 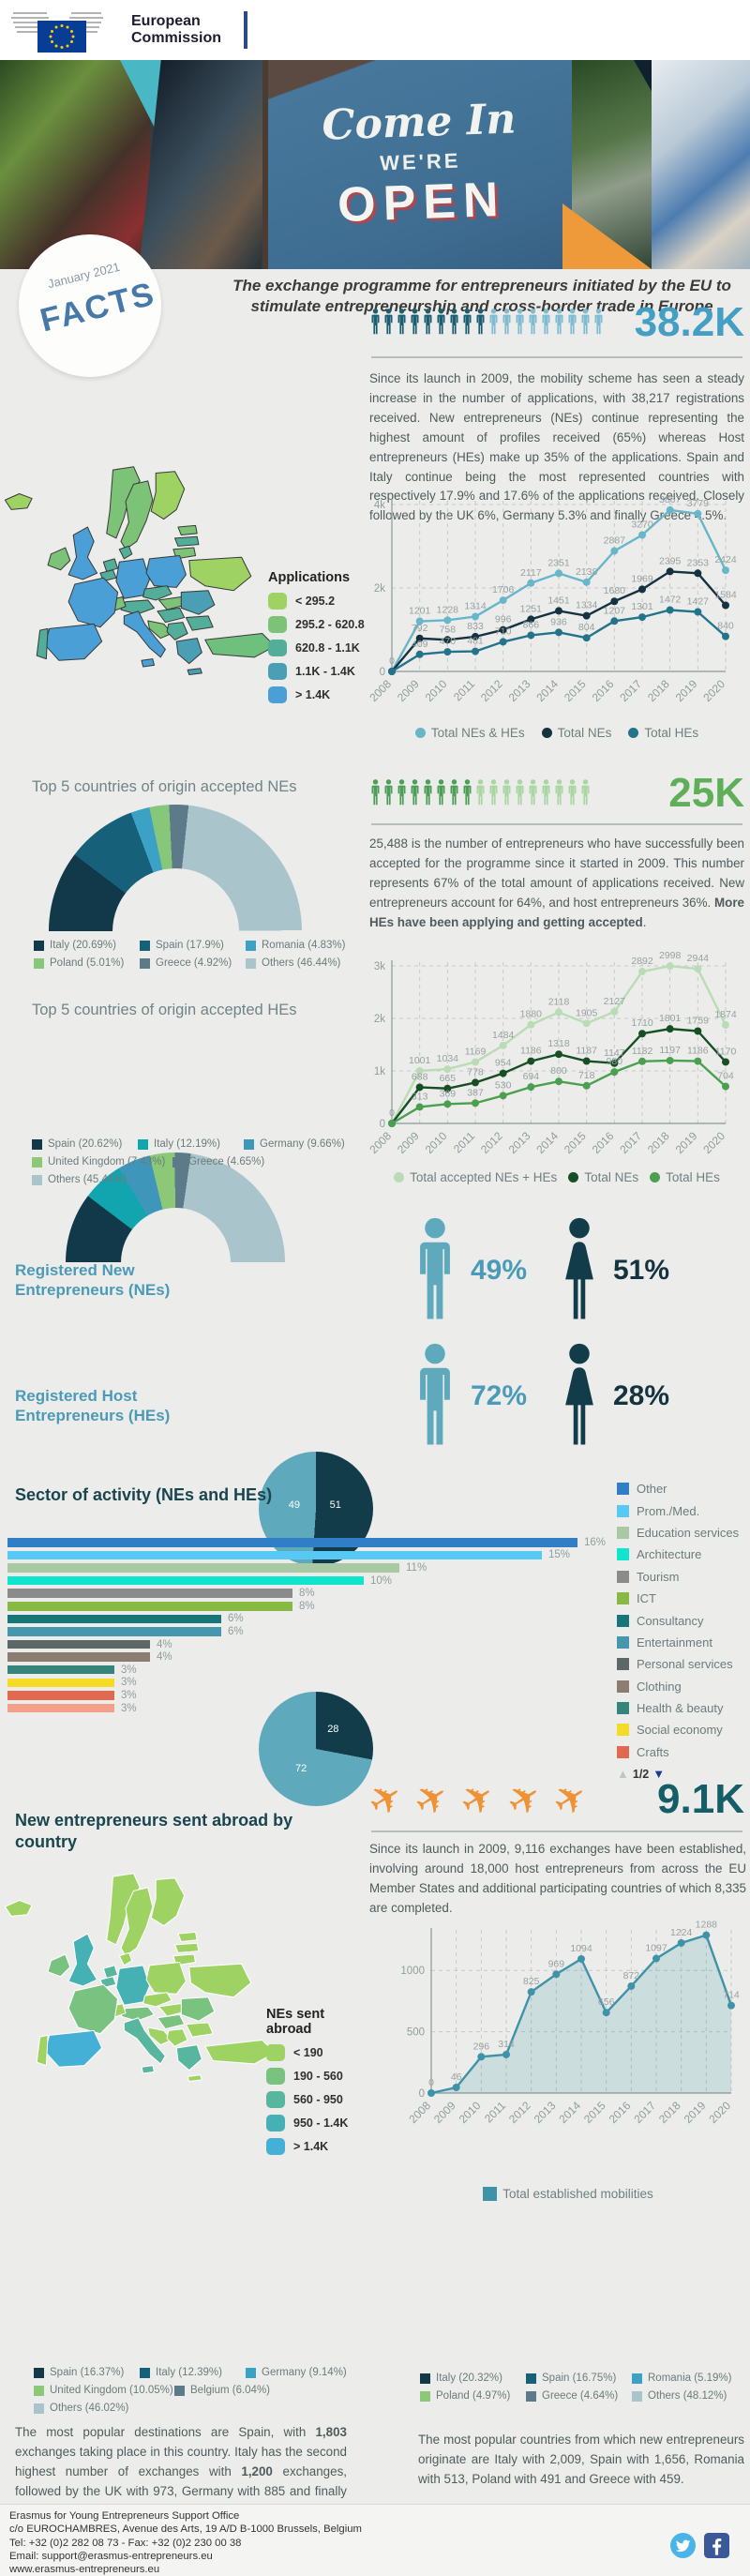 What do you see at coordinates (683, 2545) in the screenshot?
I see `twitter-icon` at bounding box center [683, 2545].